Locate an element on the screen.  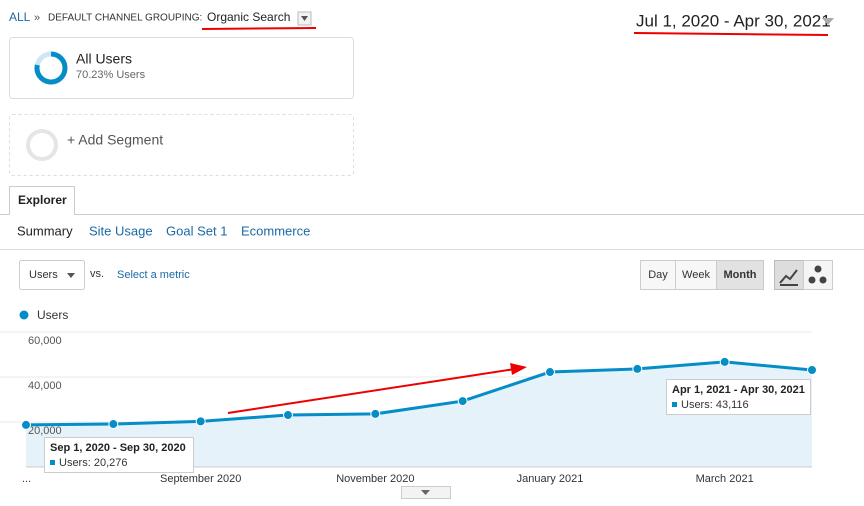
legend-marker is located at coordinates (24, 315).